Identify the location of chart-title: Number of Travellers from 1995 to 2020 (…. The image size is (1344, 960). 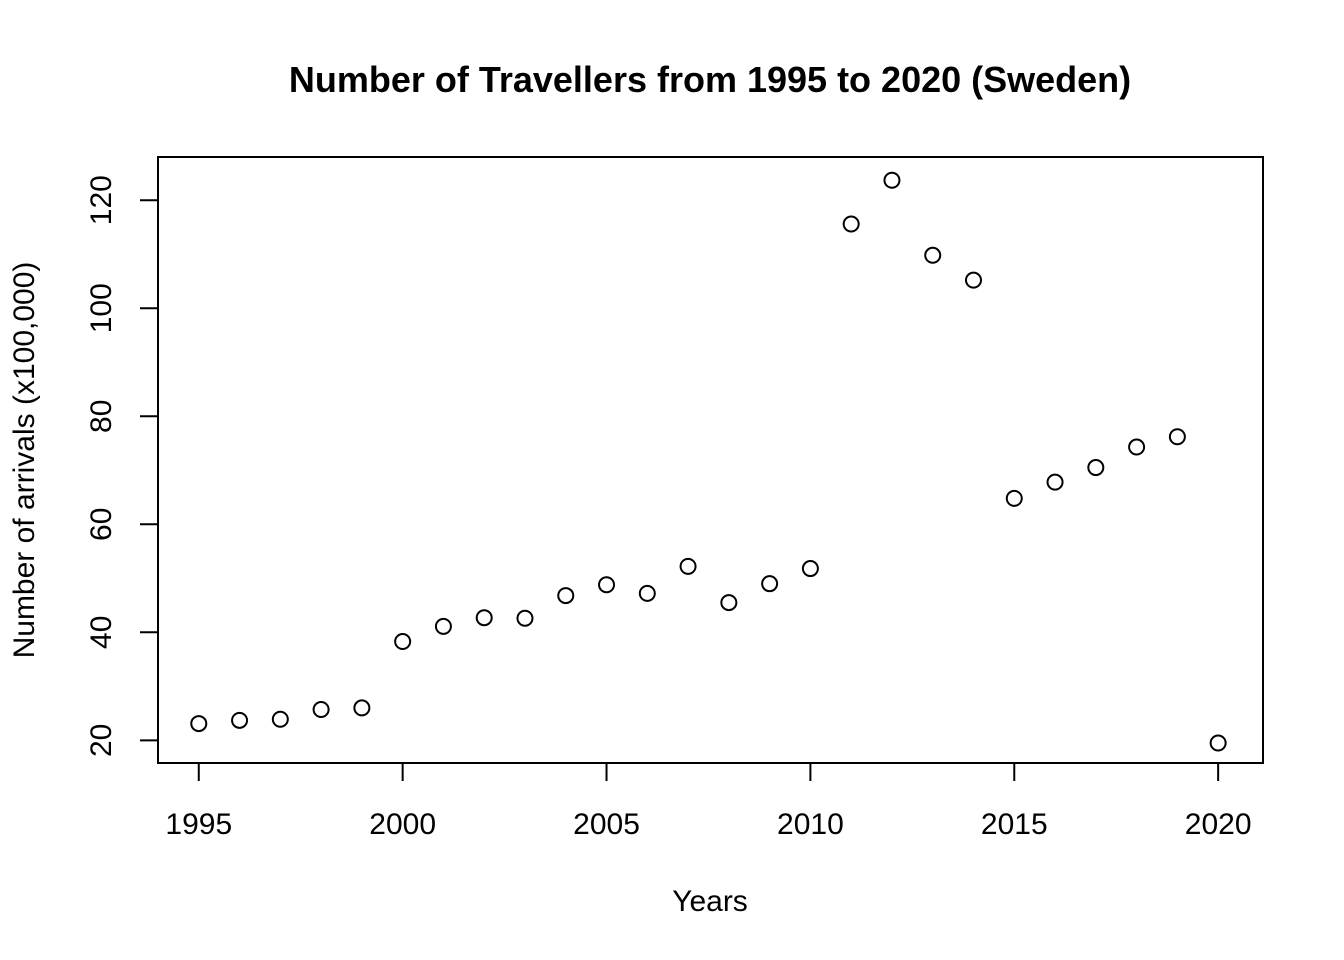
(710, 79).